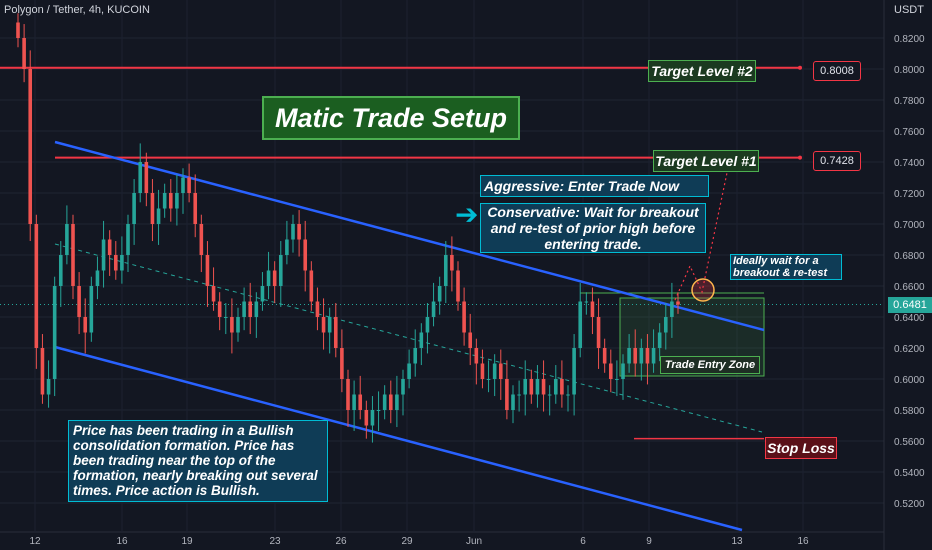  I want to click on x-tick-label: 26, so click(341, 541).